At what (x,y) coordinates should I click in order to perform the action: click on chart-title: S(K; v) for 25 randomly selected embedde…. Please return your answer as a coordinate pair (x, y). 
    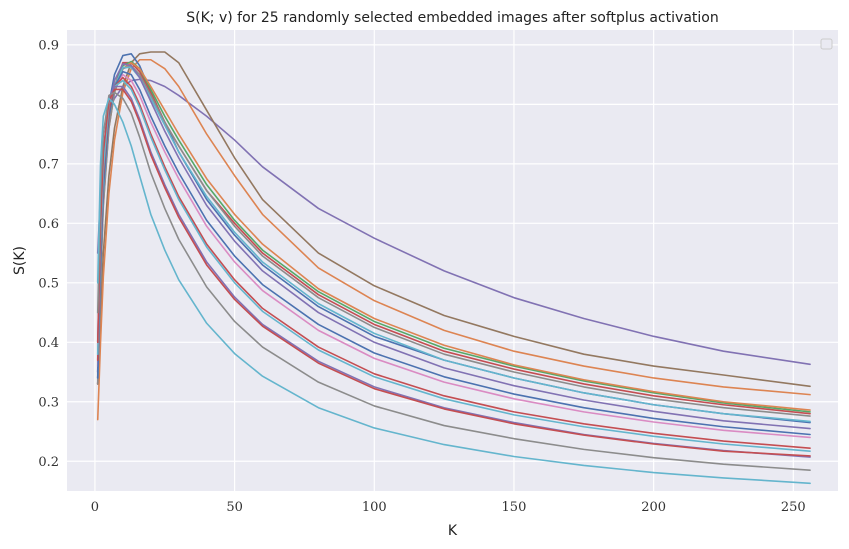
    Looking at the image, I should click on (452, 18).